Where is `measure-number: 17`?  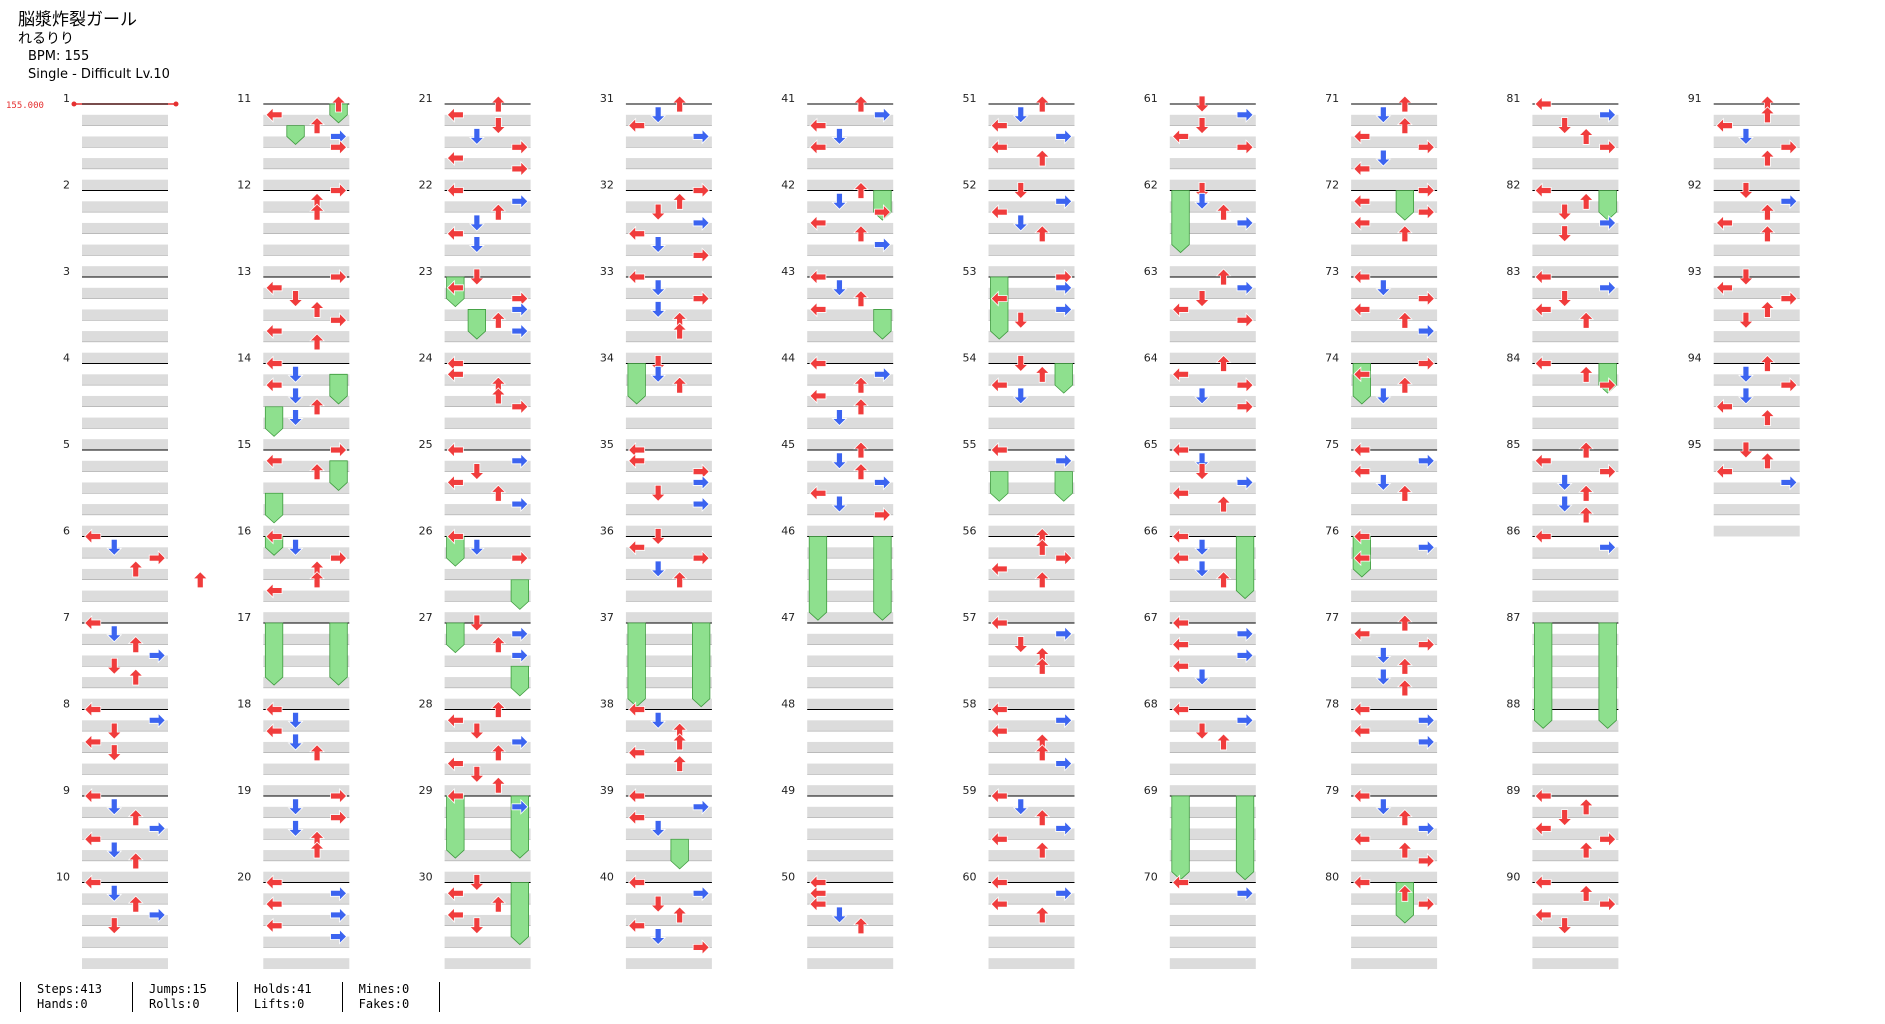 measure-number: 17 is located at coordinates (244, 617).